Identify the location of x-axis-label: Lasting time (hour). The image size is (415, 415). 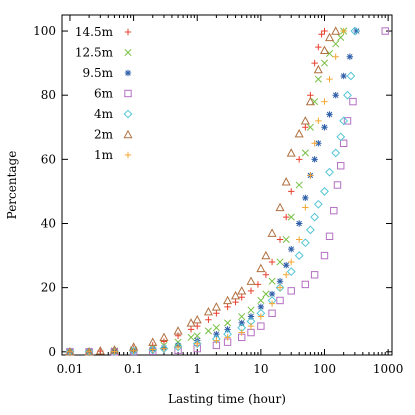
(227, 399).